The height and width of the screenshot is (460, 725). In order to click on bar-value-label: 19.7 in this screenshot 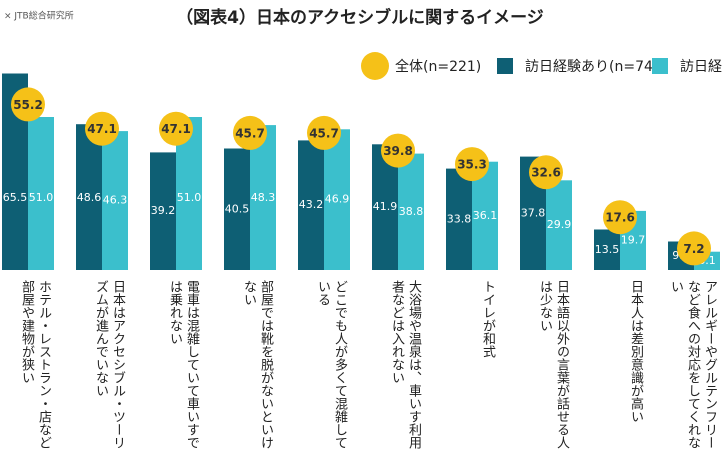, I will do `click(633, 239)`.